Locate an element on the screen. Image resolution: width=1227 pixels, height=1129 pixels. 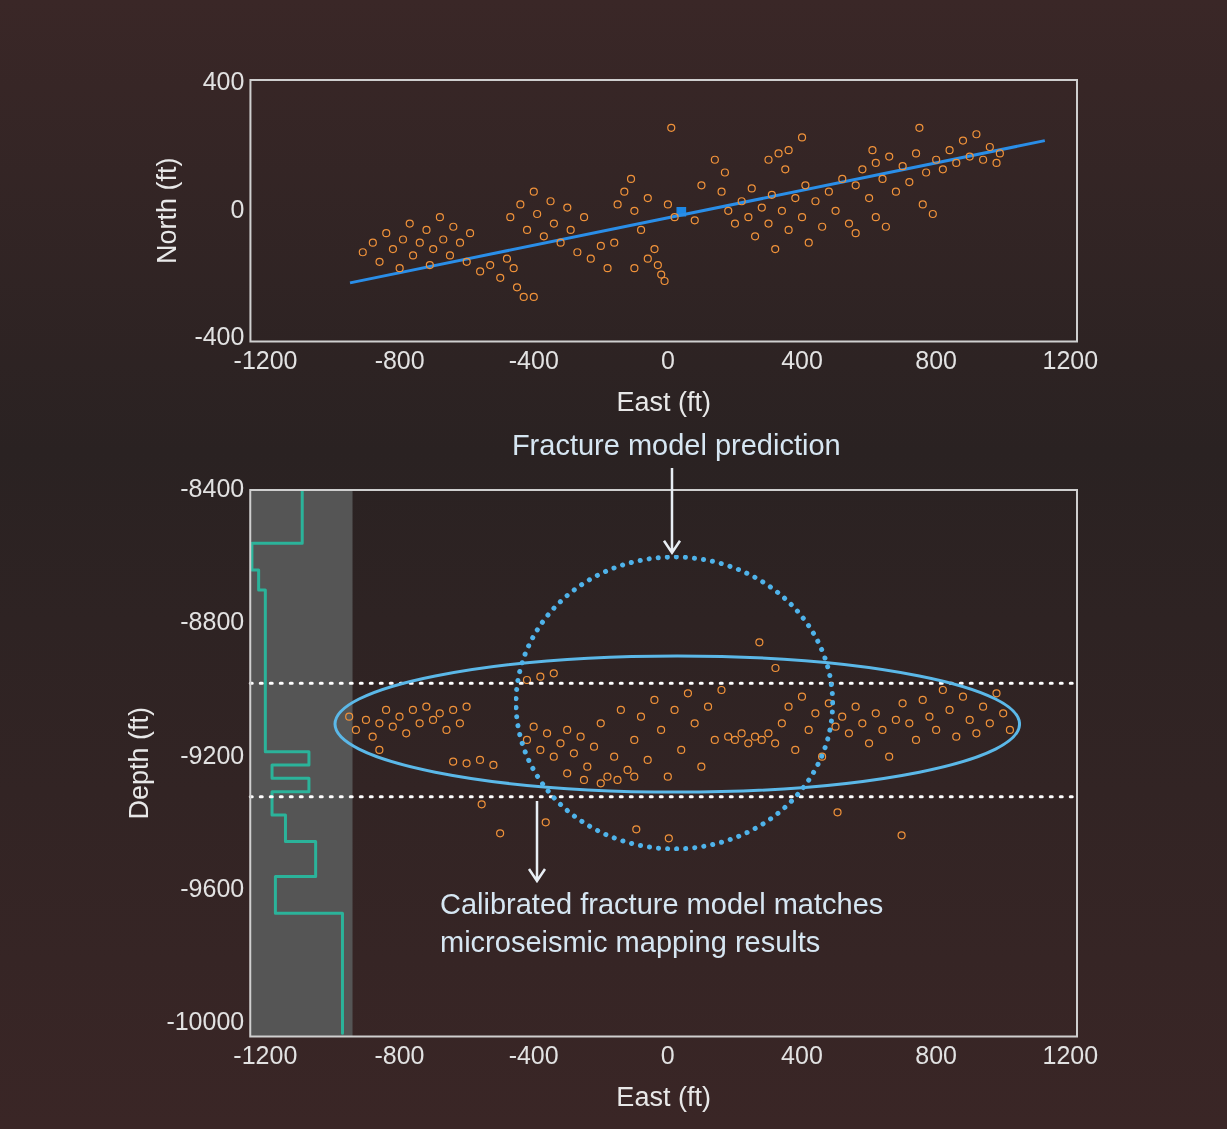
y-tick-label: -8800 is located at coordinates (212, 621).